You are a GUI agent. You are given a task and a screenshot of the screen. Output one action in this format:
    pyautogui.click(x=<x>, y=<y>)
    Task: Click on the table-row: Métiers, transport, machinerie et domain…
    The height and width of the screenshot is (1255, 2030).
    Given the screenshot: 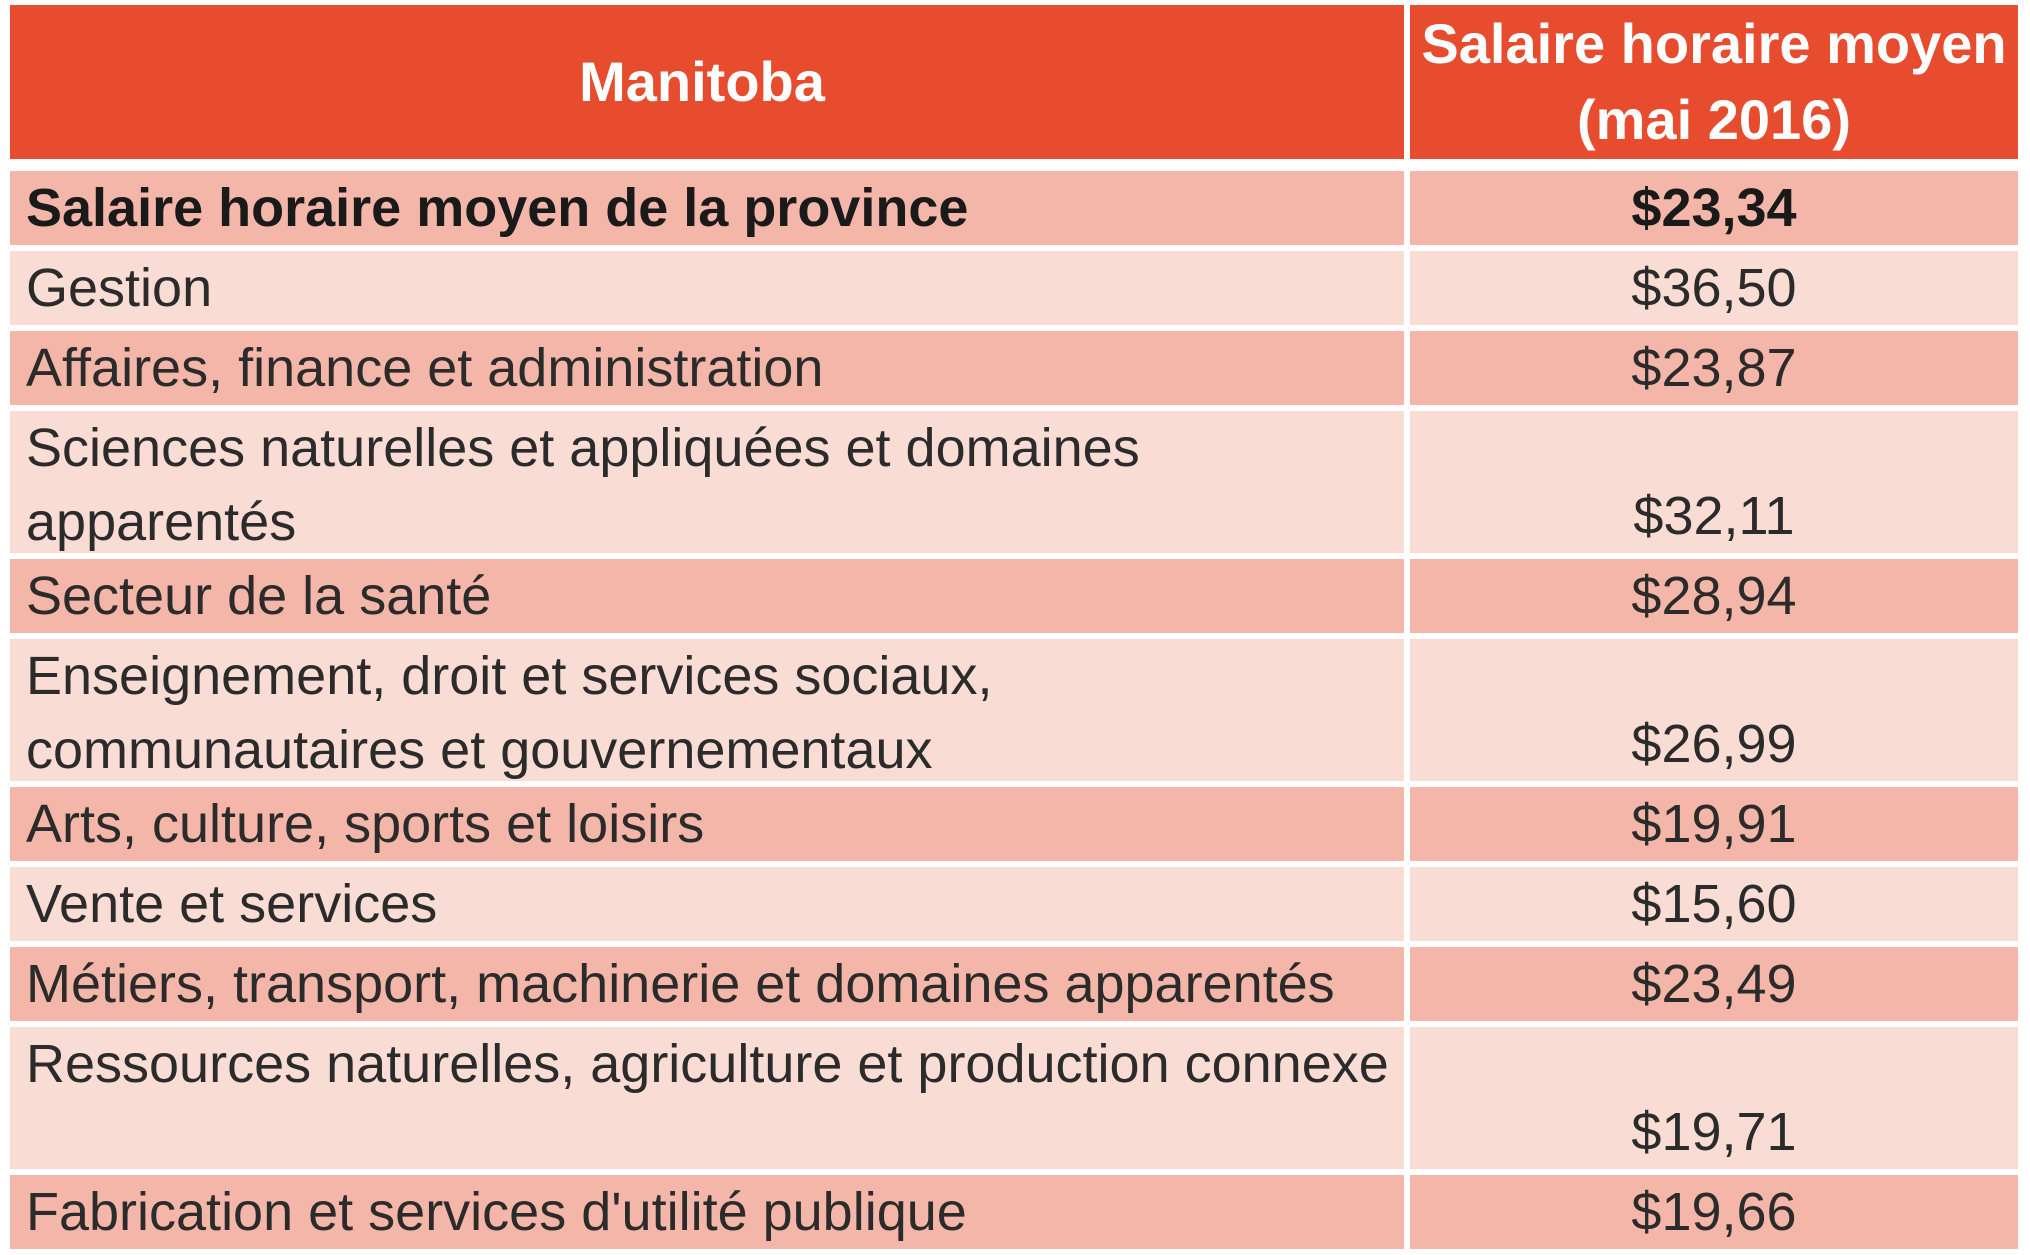 What is the action you would take?
    pyautogui.click(x=1014, y=984)
    